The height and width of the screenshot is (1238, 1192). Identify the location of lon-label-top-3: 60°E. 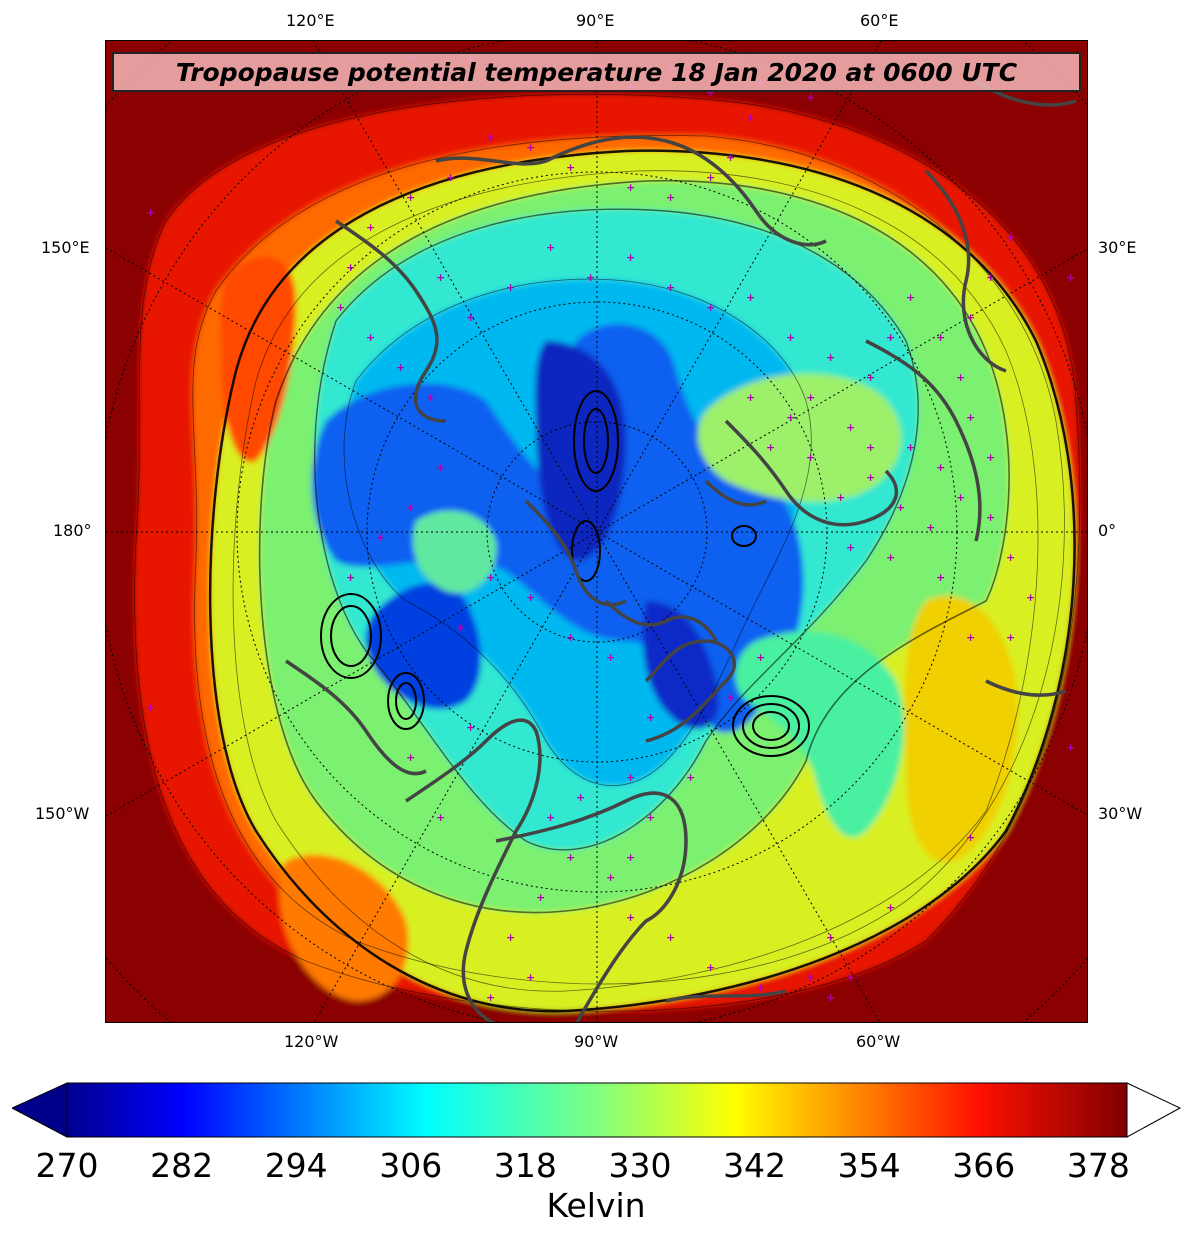
(879, 20).